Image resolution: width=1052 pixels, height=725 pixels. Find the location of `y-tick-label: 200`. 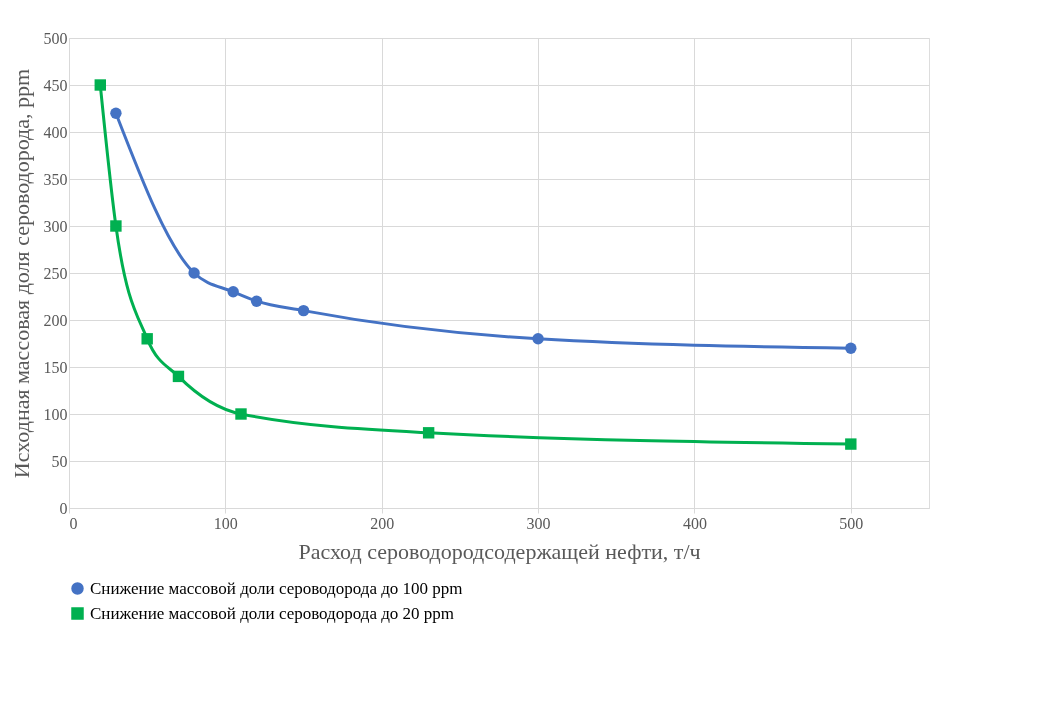

y-tick-label: 200 is located at coordinates (55, 320).